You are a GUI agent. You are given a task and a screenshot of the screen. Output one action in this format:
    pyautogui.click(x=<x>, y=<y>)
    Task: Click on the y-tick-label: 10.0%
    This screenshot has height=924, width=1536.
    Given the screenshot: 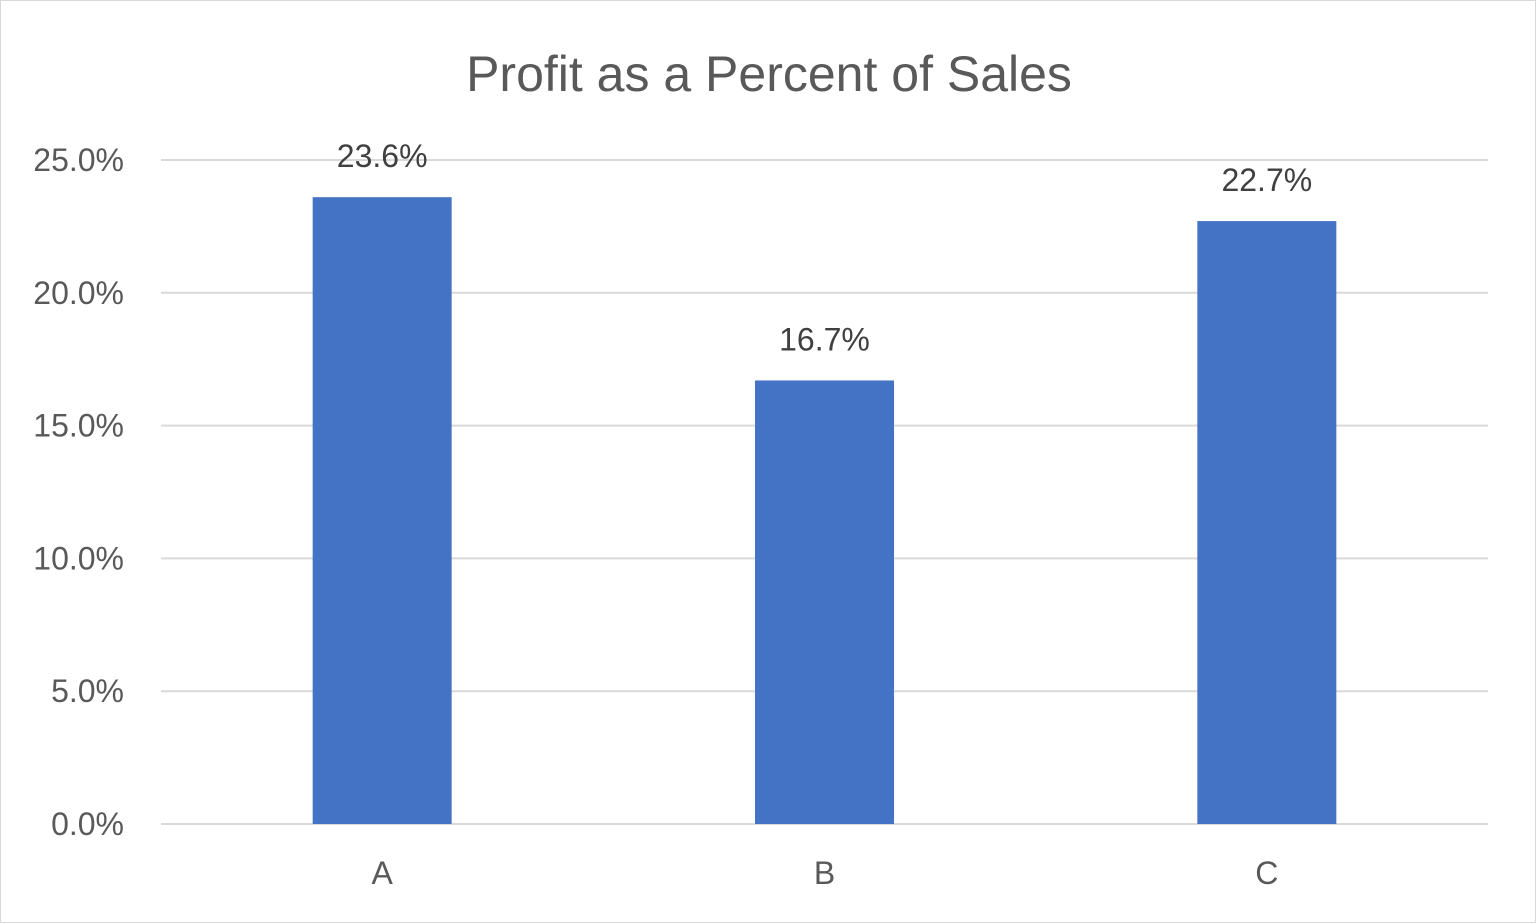 What is the action you would take?
    pyautogui.click(x=78, y=558)
    